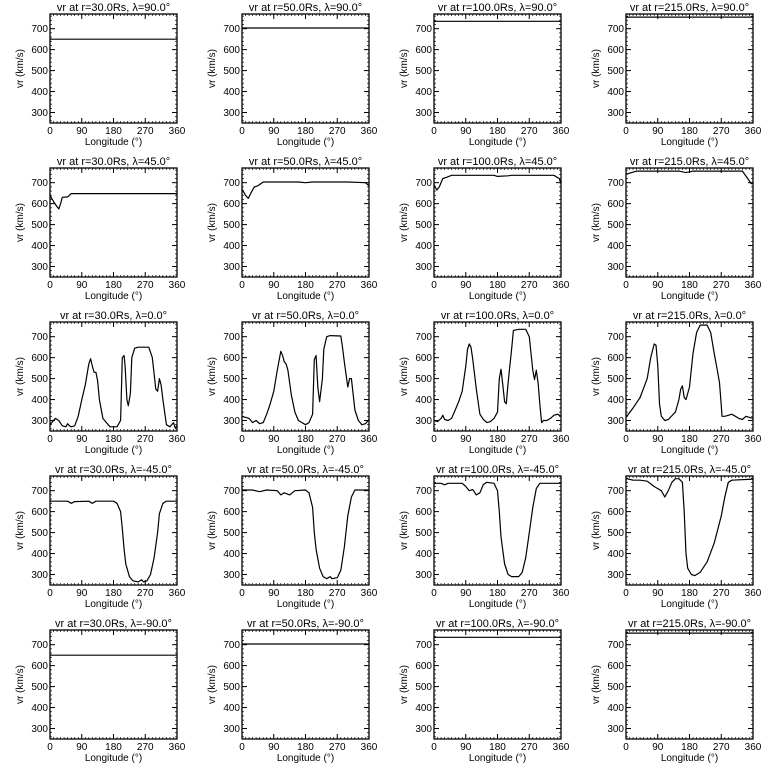 The image size is (768, 768). I want to click on panel-title: vr at r=30.0Rs, λ=-45.0°, so click(113, 470).